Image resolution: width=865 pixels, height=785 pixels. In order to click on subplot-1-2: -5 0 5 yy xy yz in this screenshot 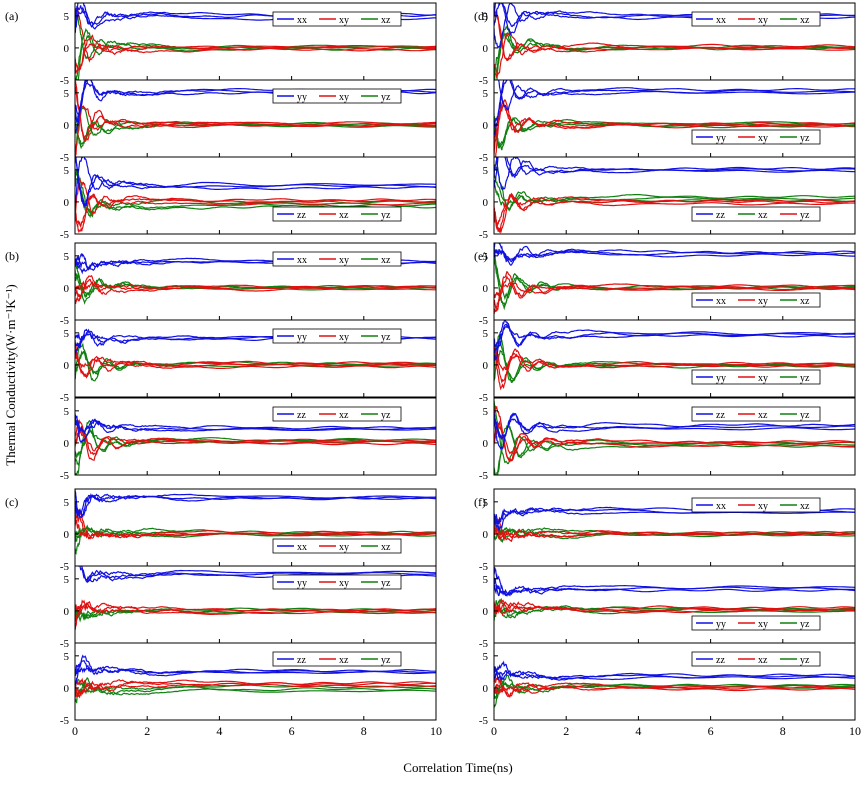, I will do `click(248, 121)`.